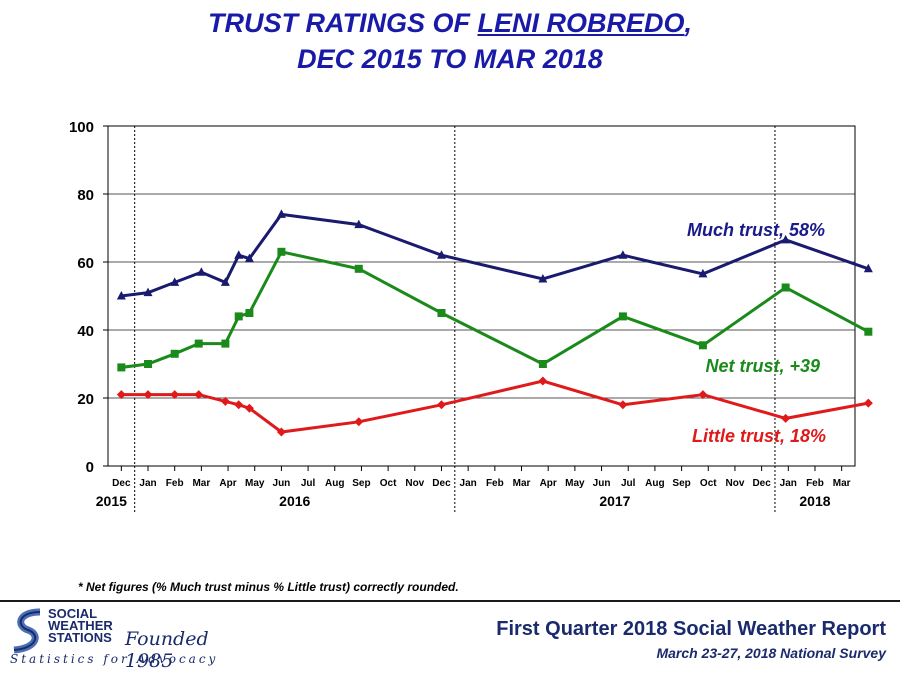 The image size is (900, 675). What do you see at coordinates (762, 366) in the screenshot?
I see `series-annotation: Net trust, +39` at bounding box center [762, 366].